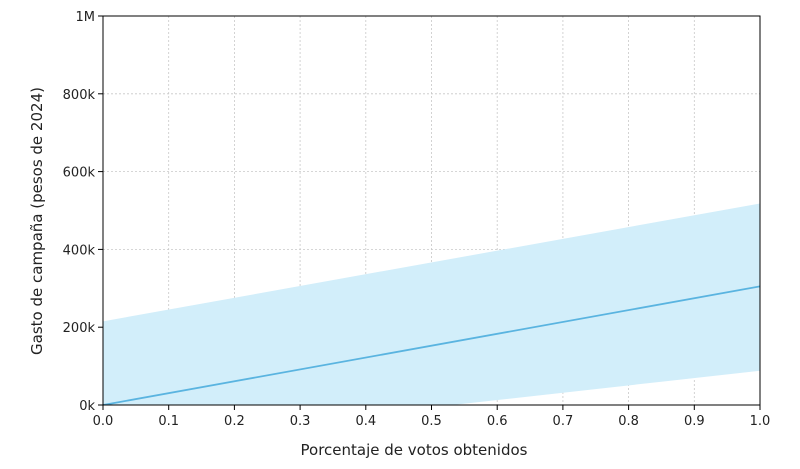 This screenshot has height=469, width=800. Describe the element at coordinates (86, 17) in the screenshot. I see `y-tick-label: 1M` at that location.